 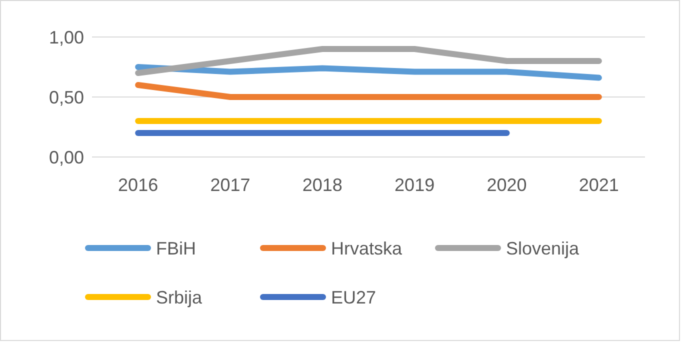 I want to click on y-tick-label: 1,00, so click(x=66, y=37).